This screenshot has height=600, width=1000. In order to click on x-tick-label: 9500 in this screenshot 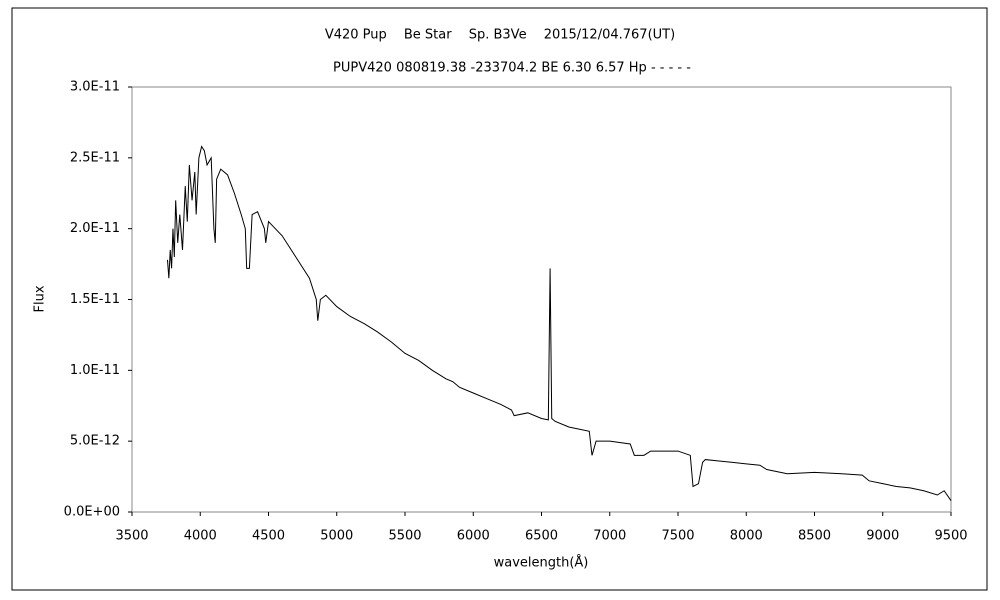, I will do `click(950, 536)`.